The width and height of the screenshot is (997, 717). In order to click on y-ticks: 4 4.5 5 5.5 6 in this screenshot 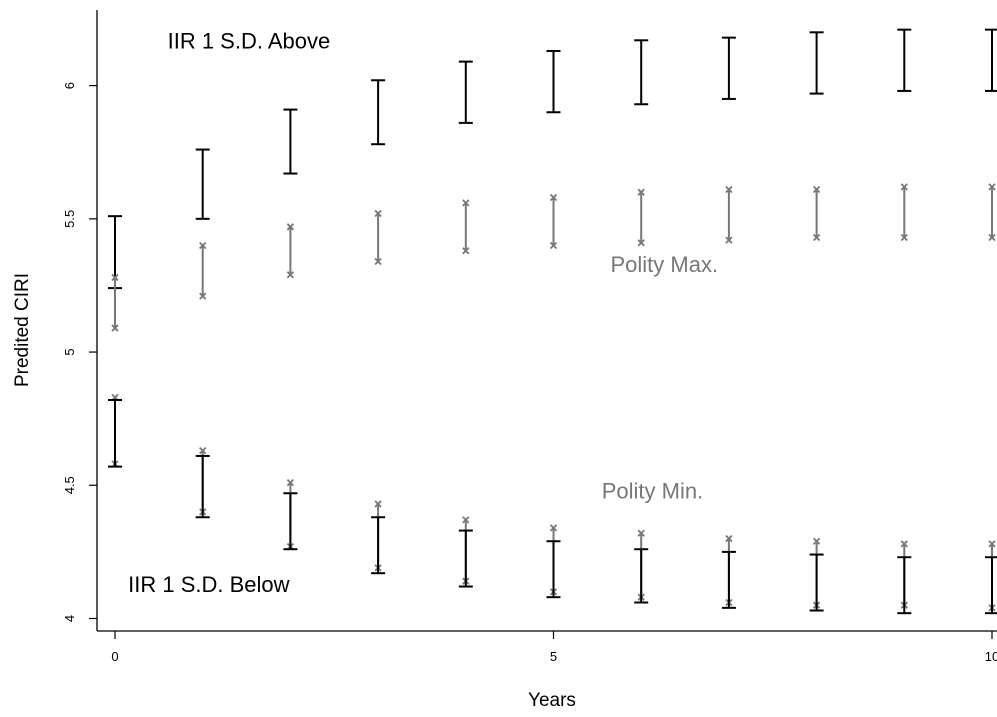, I will do `click(79, 352)`.